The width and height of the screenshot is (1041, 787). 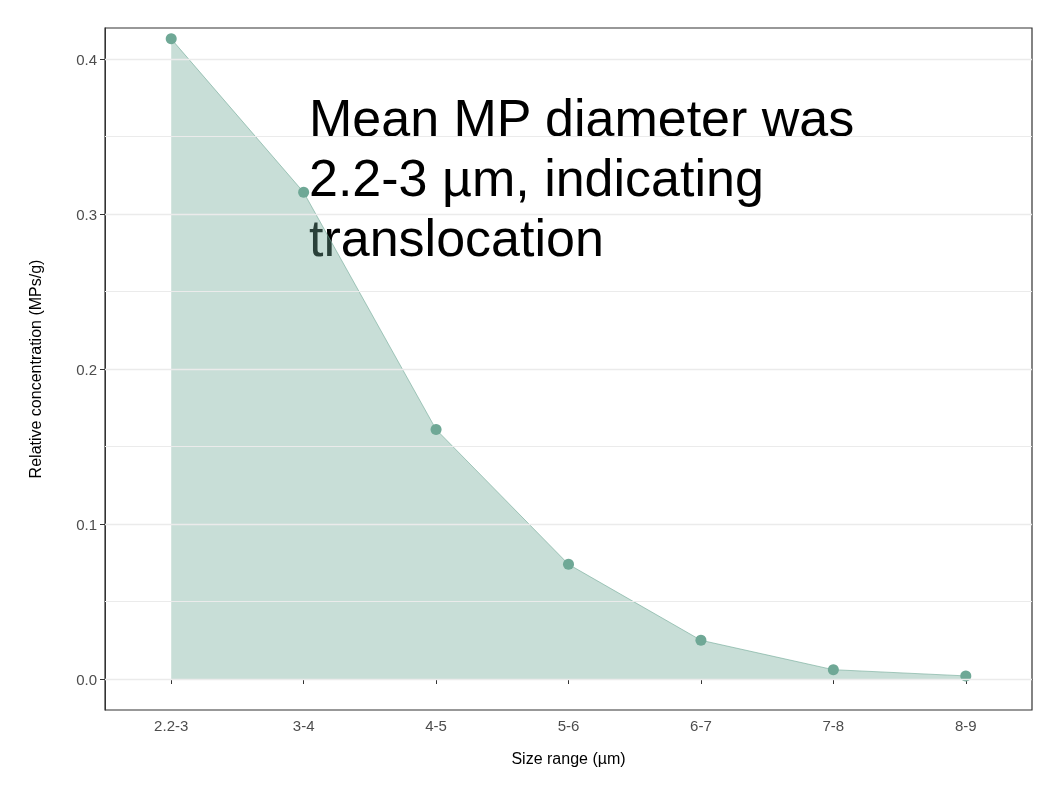 I want to click on x-tick-label: 6-7, so click(x=701, y=725).